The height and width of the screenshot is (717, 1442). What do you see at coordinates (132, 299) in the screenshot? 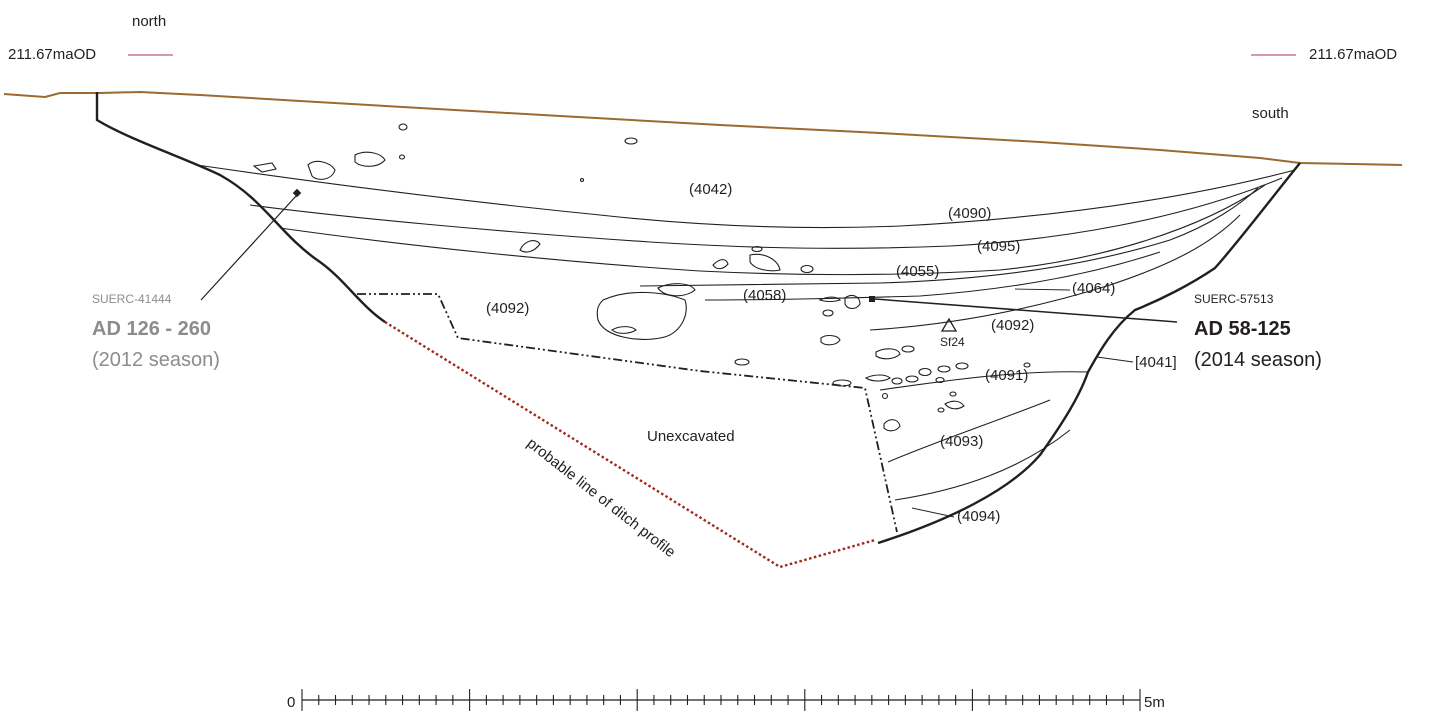
I see `date-left-lab-code: SUERC-41444` at bounding box center [132, 299].